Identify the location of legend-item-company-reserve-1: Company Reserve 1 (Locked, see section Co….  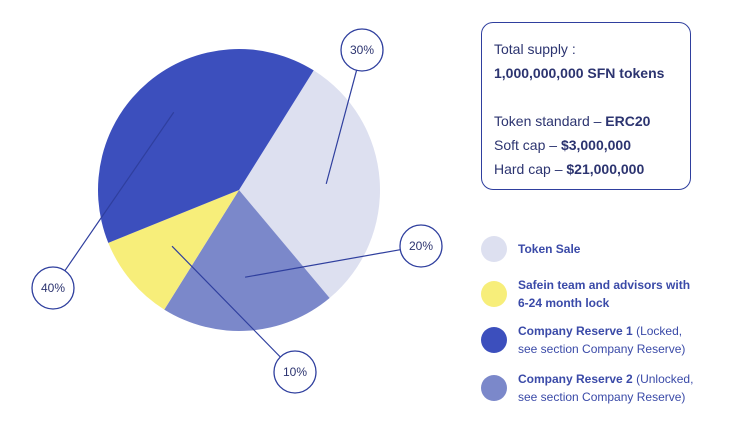
(609, 340).